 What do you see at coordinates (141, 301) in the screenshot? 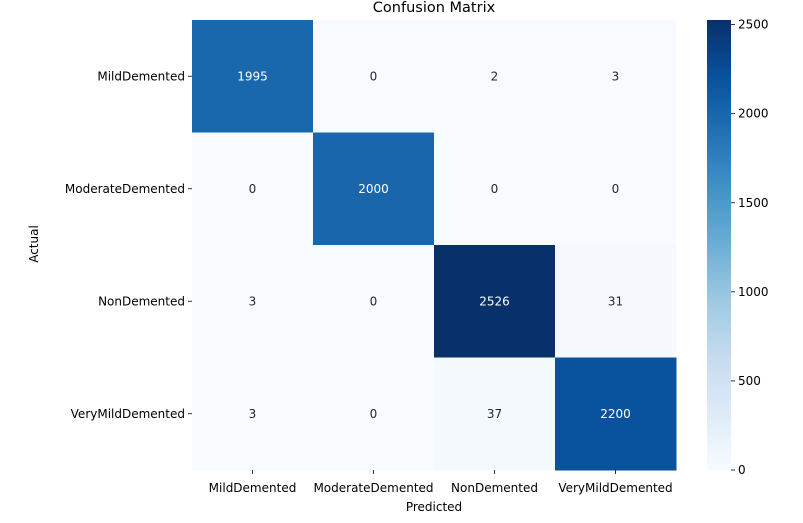
I see `y-tick-label: NonDemented` at bounding box center [141, 301].